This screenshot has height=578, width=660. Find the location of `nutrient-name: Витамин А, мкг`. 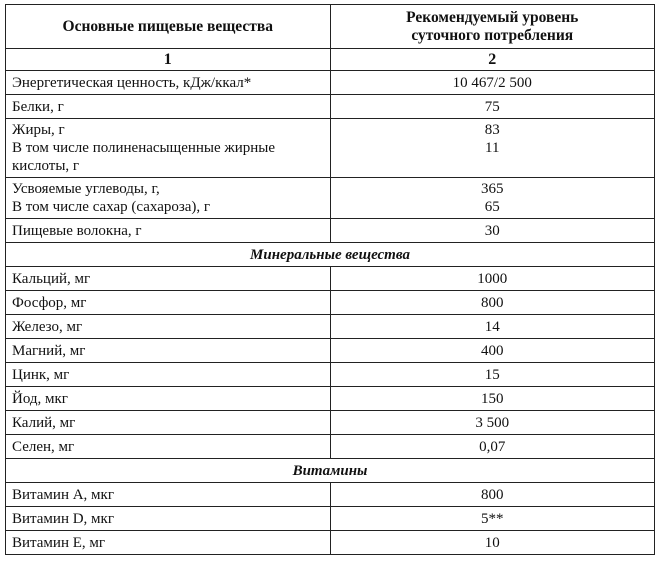

nutrient-name: Витамин А, мкг is located at coordinates (168, 494).